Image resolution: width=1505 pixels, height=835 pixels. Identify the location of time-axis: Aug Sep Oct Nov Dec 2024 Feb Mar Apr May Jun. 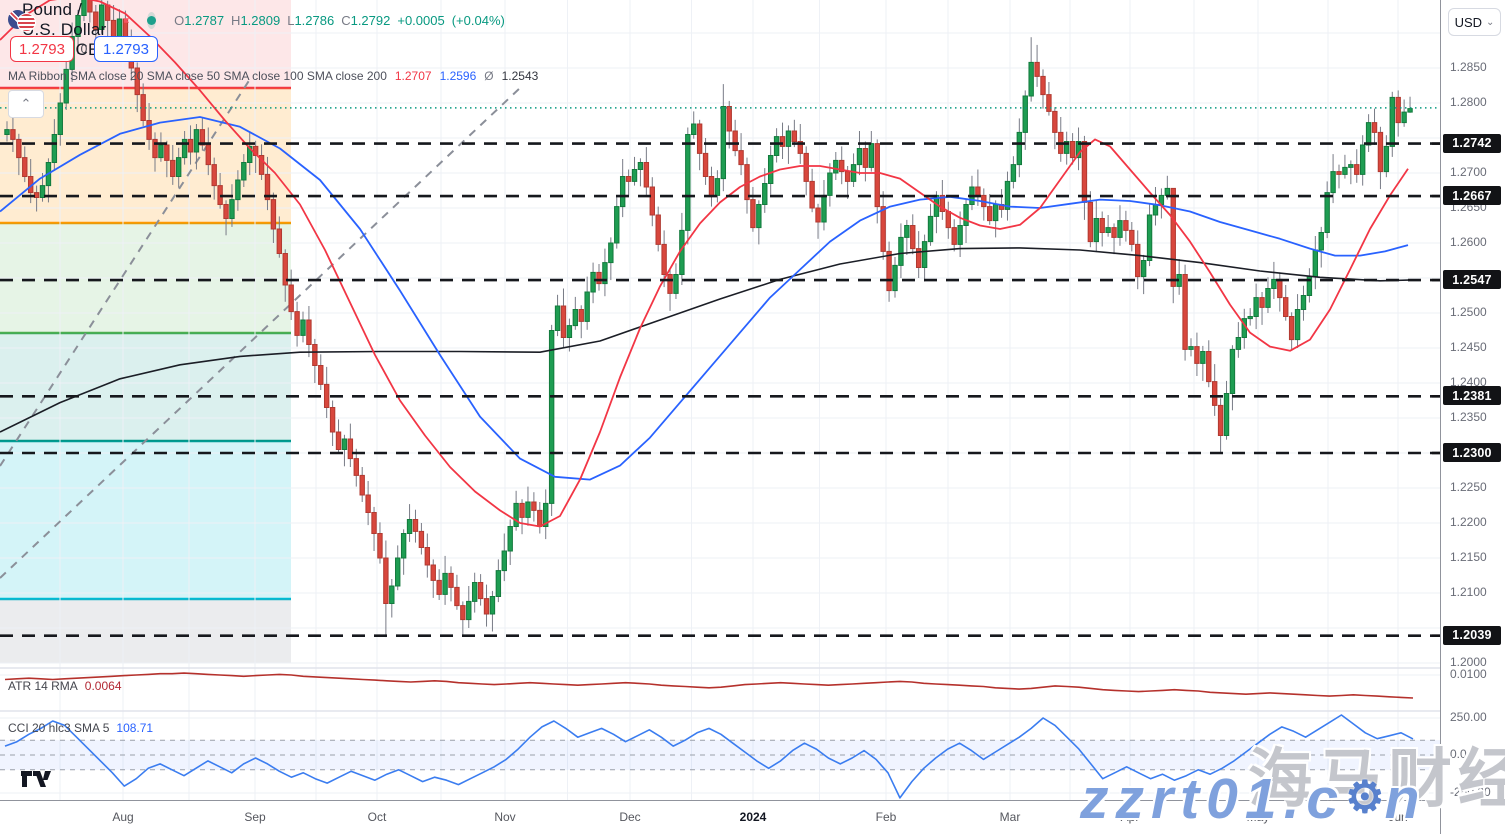
(752, 817).